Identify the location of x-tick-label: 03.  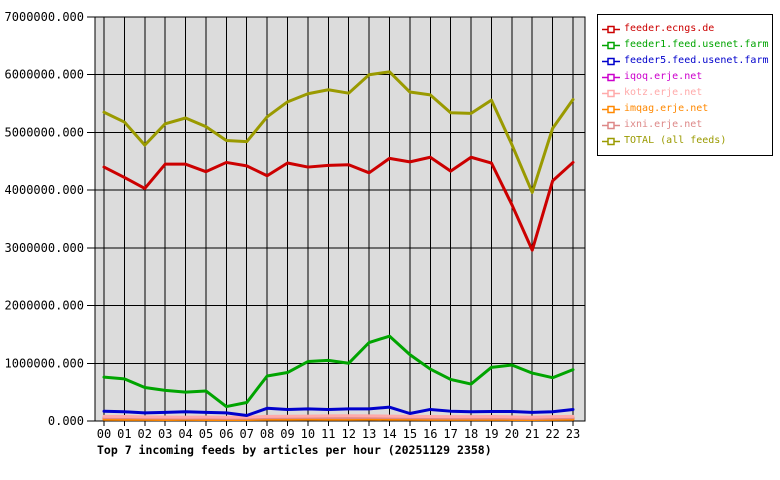
(165, 434).